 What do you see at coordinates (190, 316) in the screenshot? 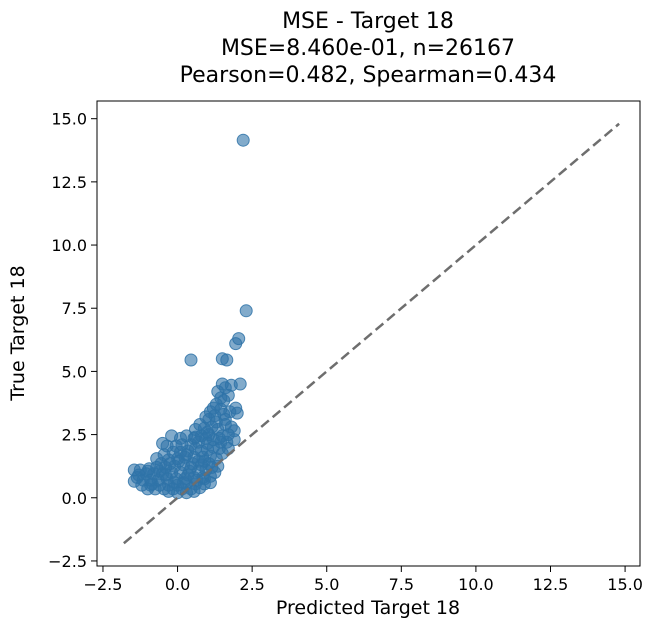
I see `points-layer` at bounding box center [190, 316].